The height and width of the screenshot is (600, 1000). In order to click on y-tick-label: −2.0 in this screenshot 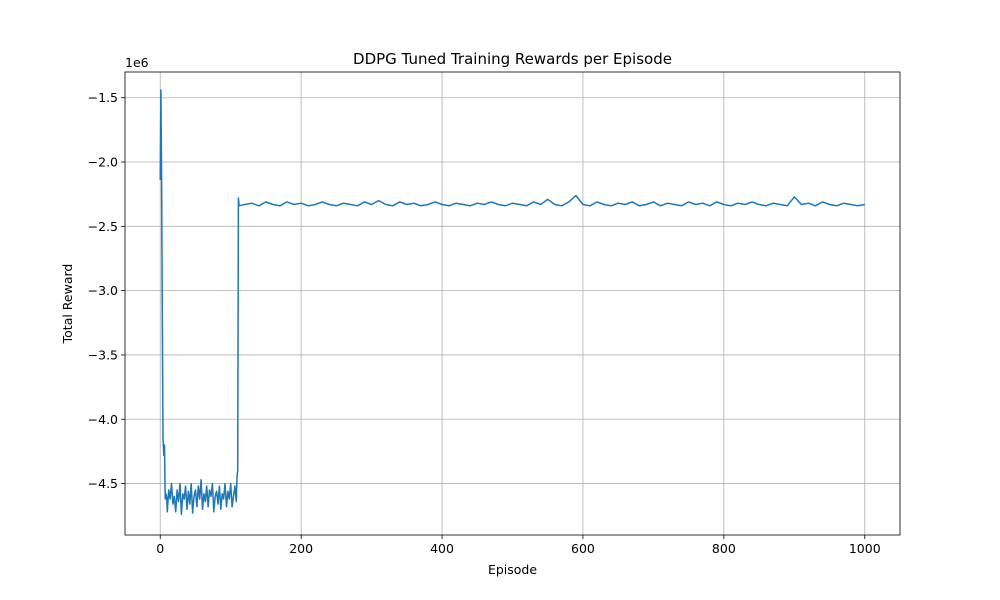, I will do `click(103, 162)`.